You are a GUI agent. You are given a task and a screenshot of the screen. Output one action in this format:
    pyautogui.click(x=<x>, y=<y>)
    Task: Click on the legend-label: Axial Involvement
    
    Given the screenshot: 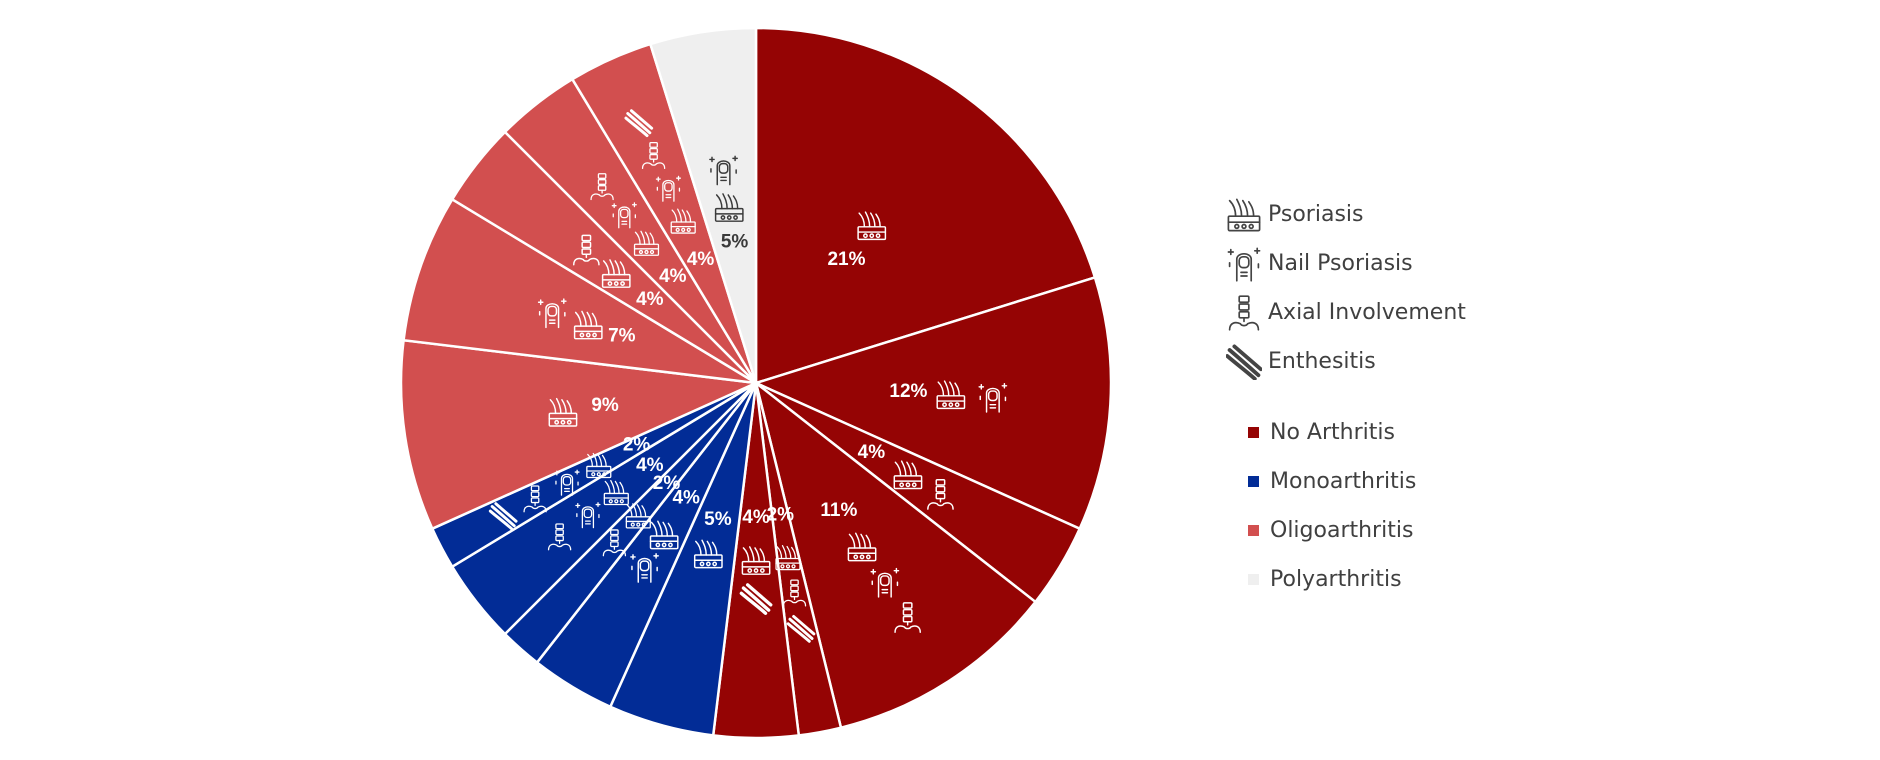 What is the action you would take?
    pyautogui.click(x=1367, y=312)
    